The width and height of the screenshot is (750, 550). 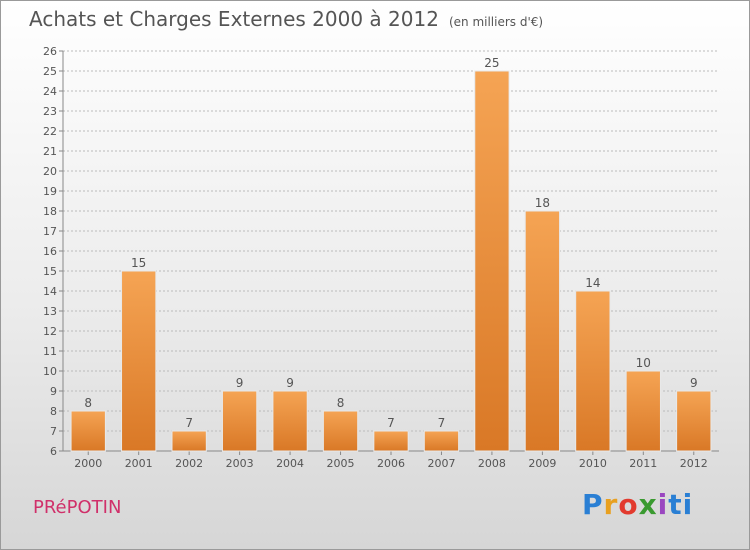 I want to click on data-label: 18, so click(x=542, y=203).